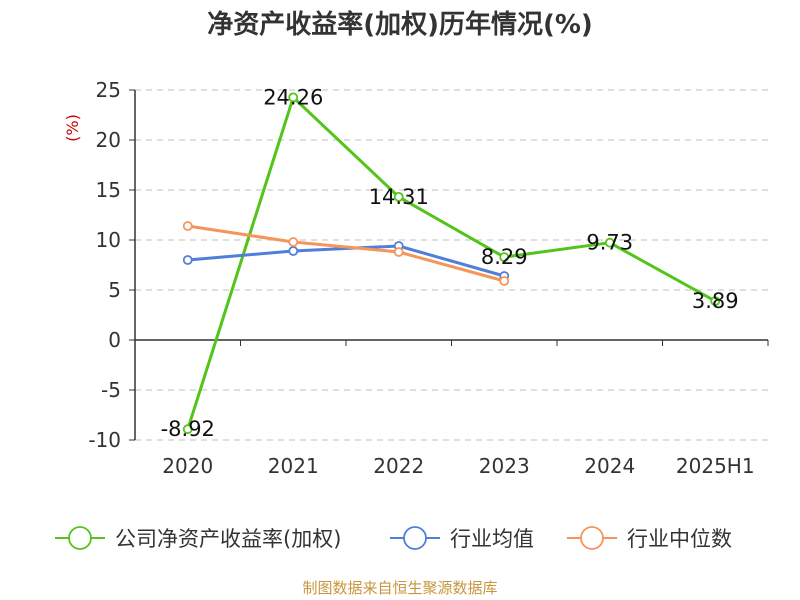  I want to click on data-label: 9.73, so click(609, 243).